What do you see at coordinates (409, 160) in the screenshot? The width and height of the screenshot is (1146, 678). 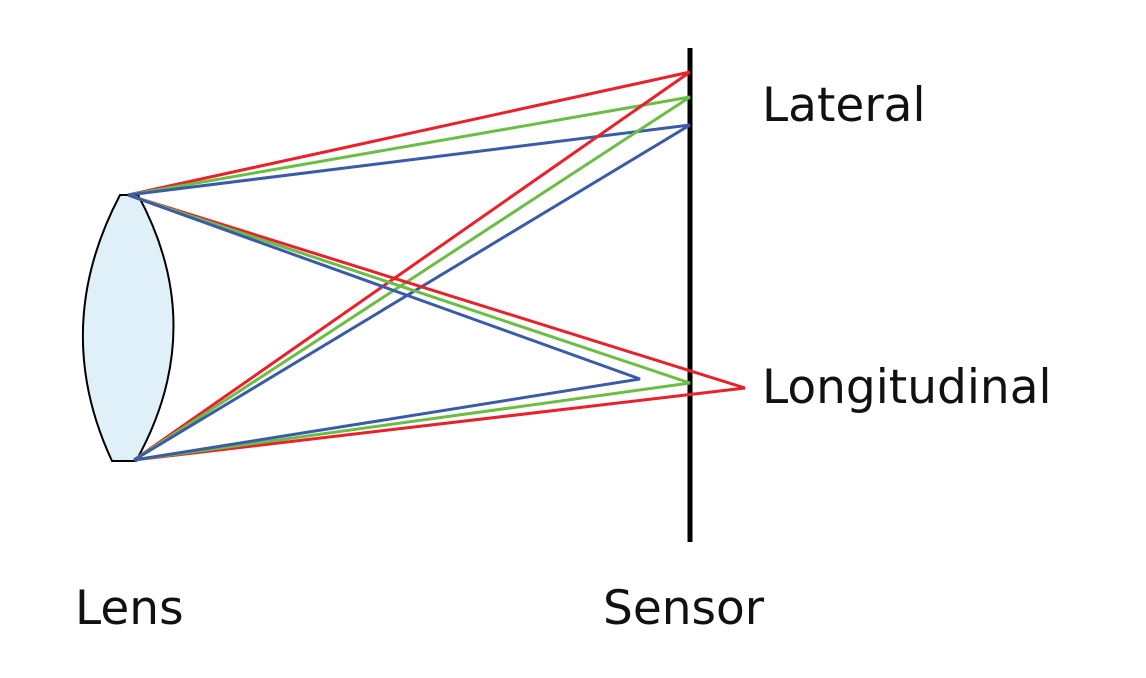 I see `ray-blue-top-lateral` at bounding box center [409, 160].